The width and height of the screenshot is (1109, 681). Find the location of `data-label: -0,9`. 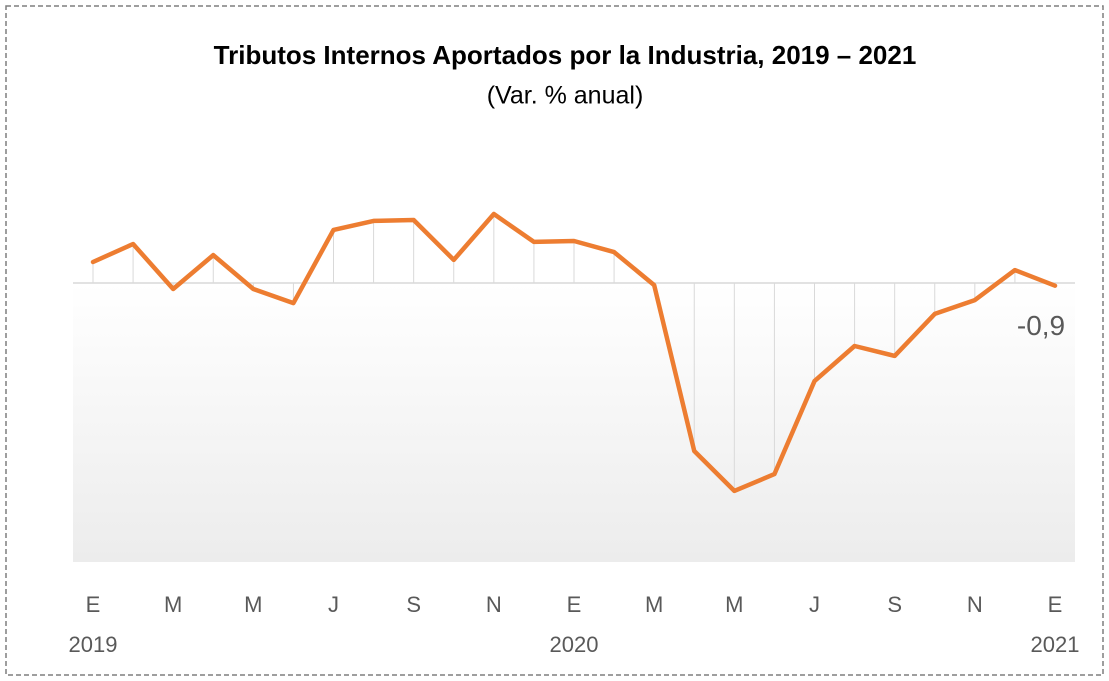

data-label: -0,9 is located at coordinates (1041, 325).